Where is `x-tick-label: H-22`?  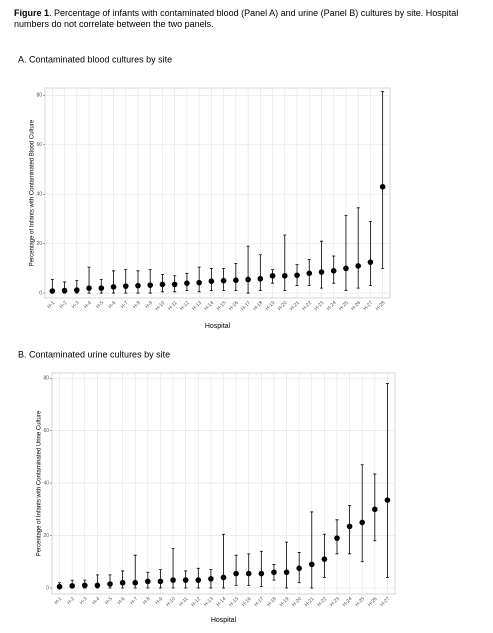
x-tick-label: H-22 is located at coordinates (307, 306).